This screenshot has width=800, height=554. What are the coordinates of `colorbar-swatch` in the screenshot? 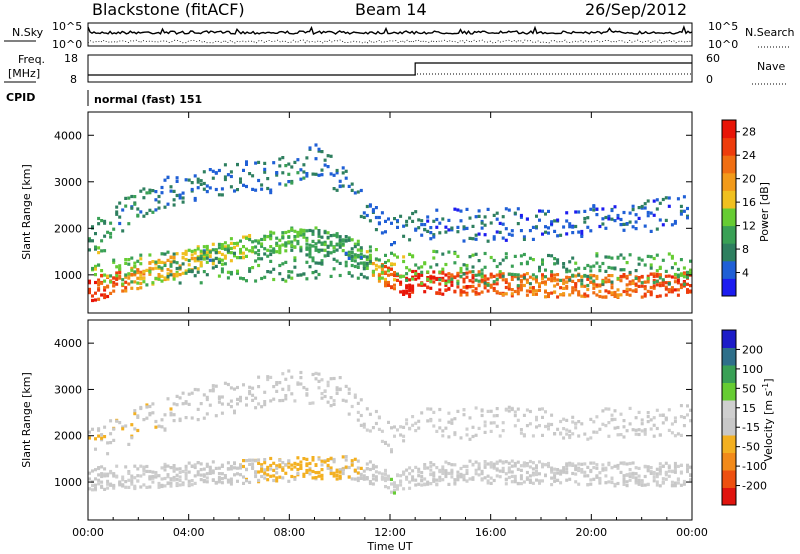 It's located at (729, 146).